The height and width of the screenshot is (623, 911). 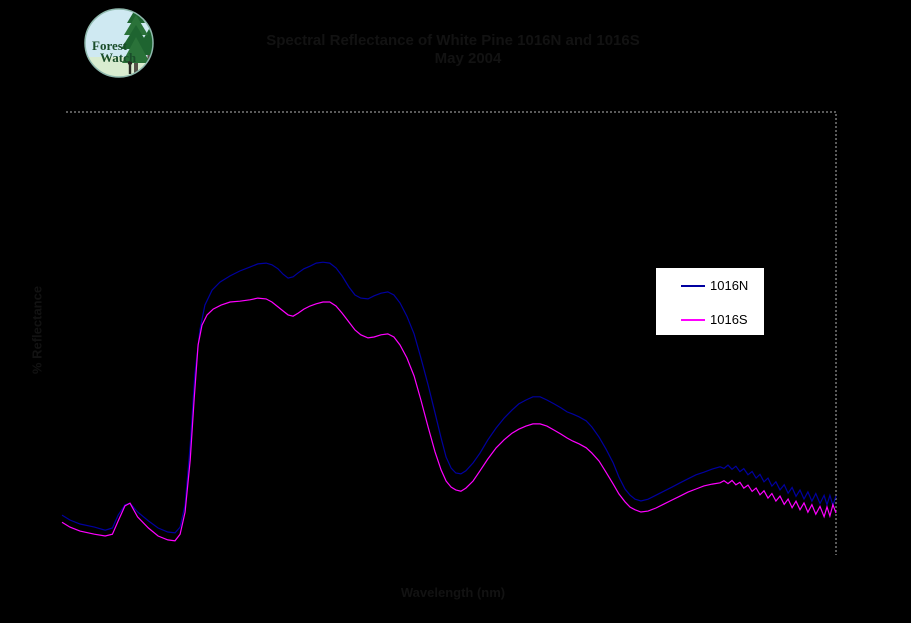 What do you see at coordinates (693, 320) in the screenshot?
I see `legend-swatch-1016s` at bounding box center [693, 320].